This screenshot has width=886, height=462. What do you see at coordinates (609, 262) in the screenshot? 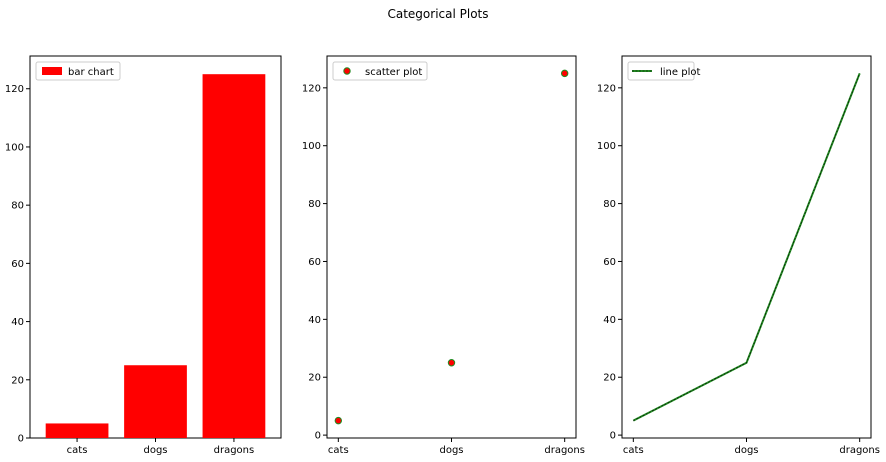
I see `line-plot-ytick-label: 60` at bounding box center [609, 262].